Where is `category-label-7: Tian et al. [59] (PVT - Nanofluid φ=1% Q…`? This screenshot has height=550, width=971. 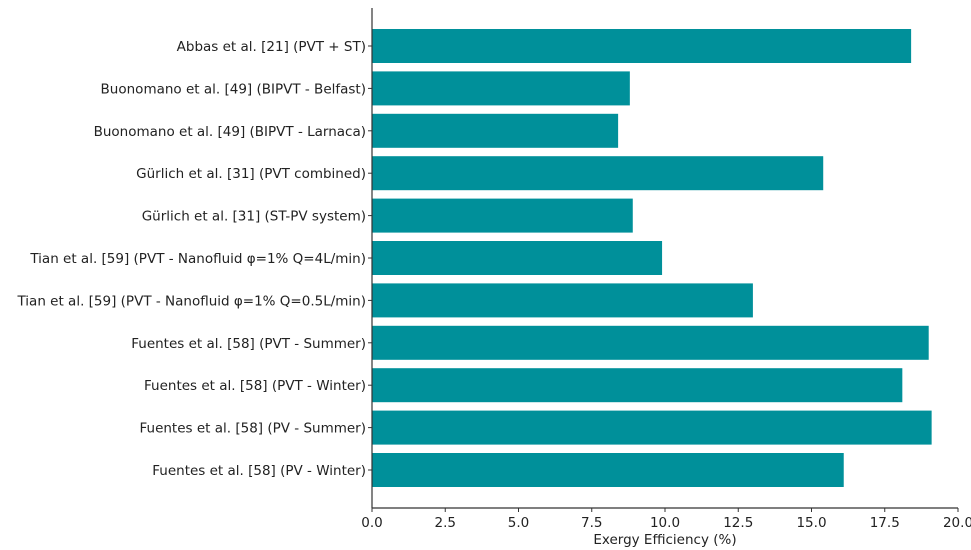 category-label-7: Tian et al. [59] (PVT - Nanofluid φ=1% Q… is located at coordinates (191, 301).